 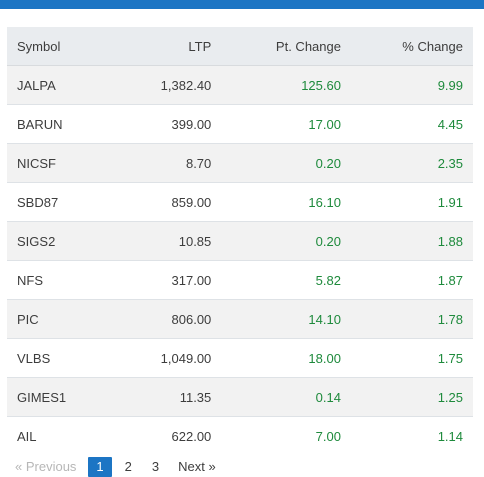 What do you see at coordinates (406, 280) in the screenshot?
I see `cell-pct-change: 1.87` at bounding box center [406, 280].